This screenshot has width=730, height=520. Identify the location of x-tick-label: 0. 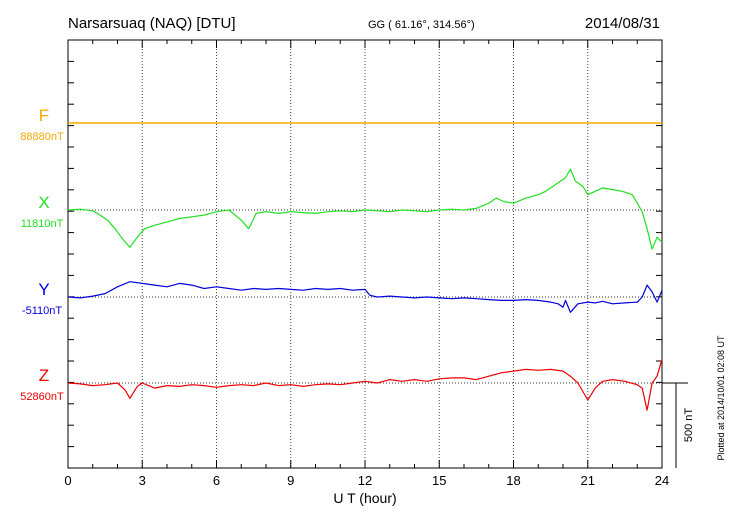
(67, 480).